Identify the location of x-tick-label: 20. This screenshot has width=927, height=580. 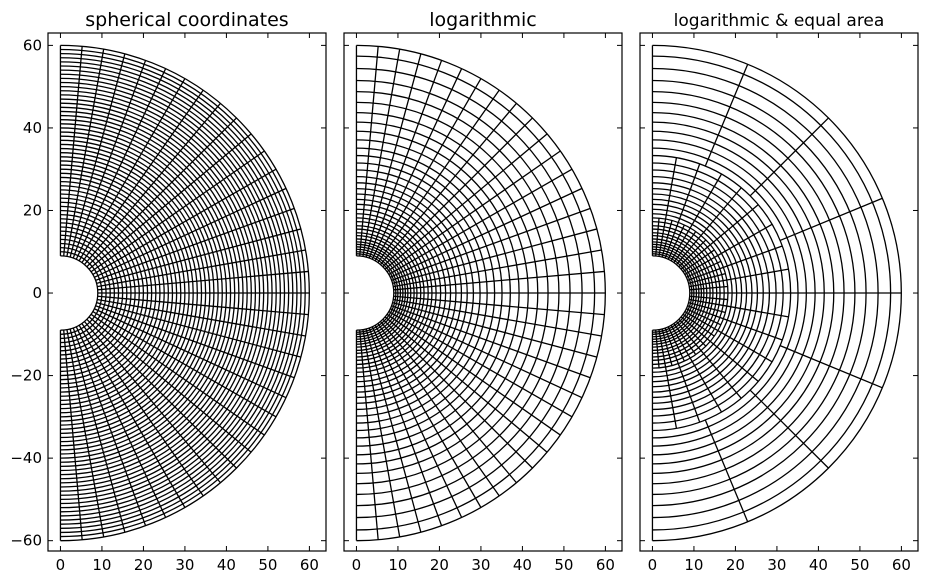
(439, 565).